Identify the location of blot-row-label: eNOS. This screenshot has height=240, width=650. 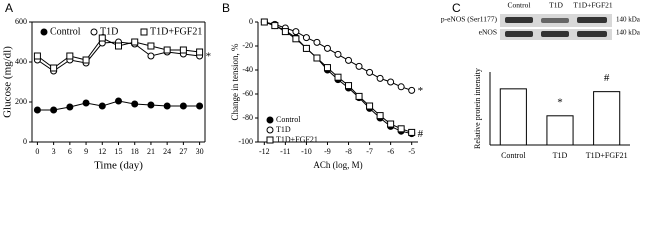
(488, 32).